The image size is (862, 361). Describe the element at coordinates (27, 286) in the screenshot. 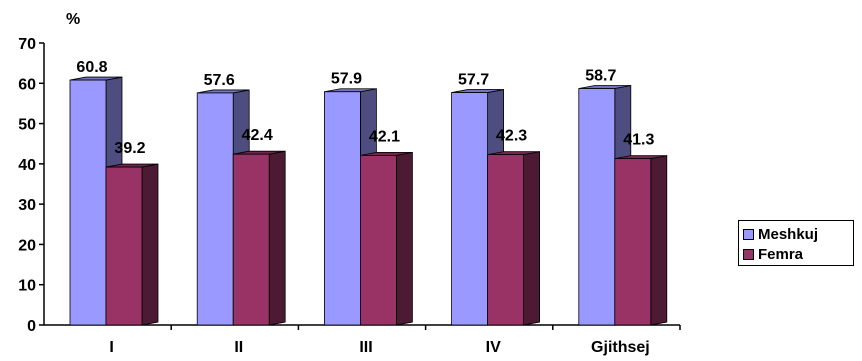

I see `y-tick-label: 10` at that location.